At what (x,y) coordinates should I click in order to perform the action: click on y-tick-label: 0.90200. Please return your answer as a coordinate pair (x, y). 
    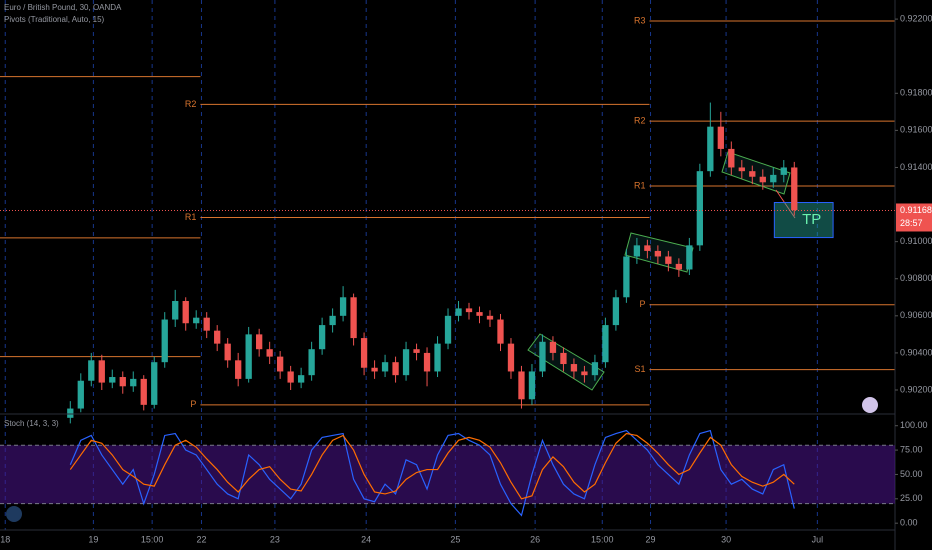
    Looking at the image, I should click on (916, 389).